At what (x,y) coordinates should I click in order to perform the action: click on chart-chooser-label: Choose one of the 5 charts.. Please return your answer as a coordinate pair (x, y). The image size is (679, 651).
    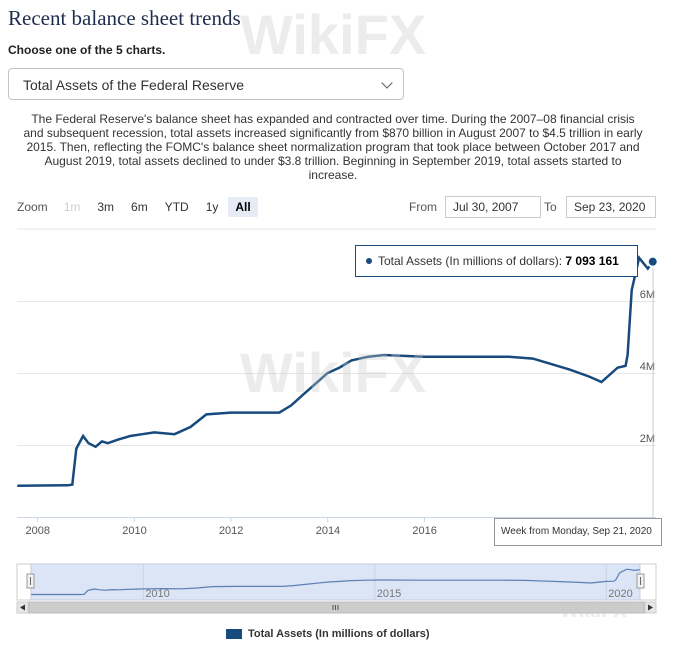
    Looking at the image, I should click on (87, 50).